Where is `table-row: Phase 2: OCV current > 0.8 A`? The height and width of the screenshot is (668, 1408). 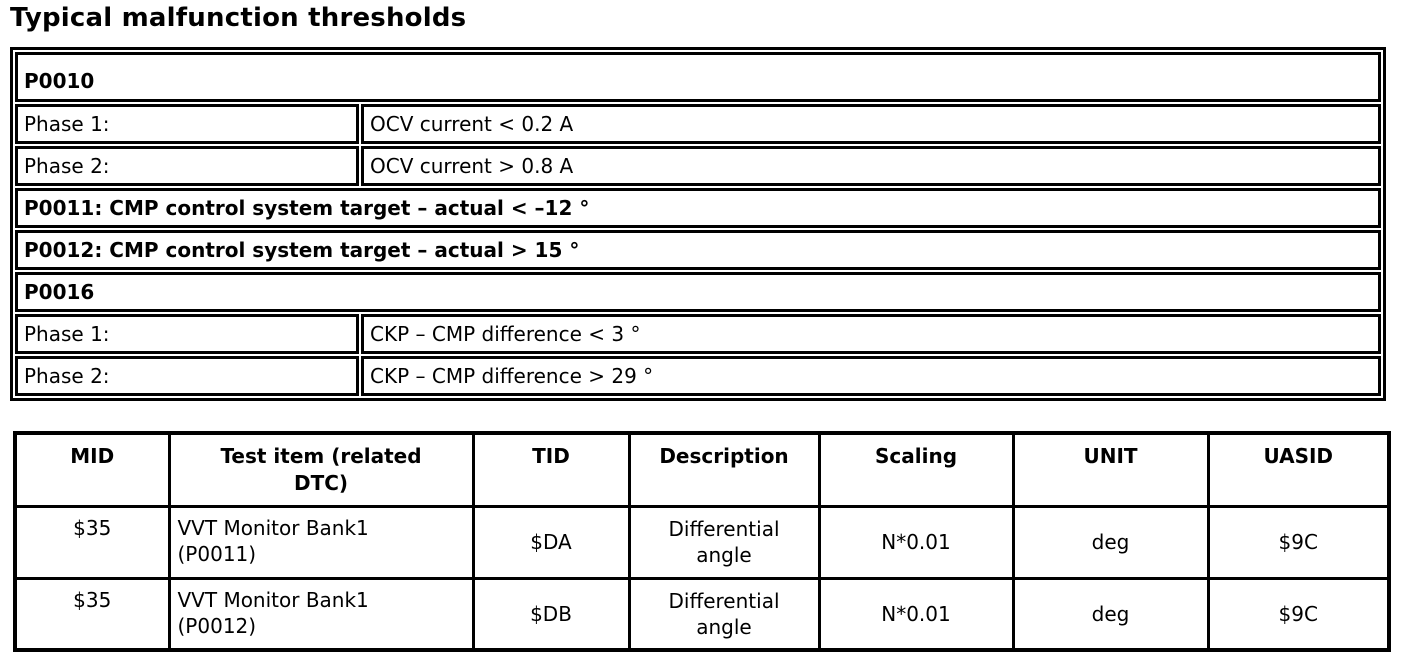
table-row: Phase 2: OCV current > 0.8 A is located at coordinates (698, 166).